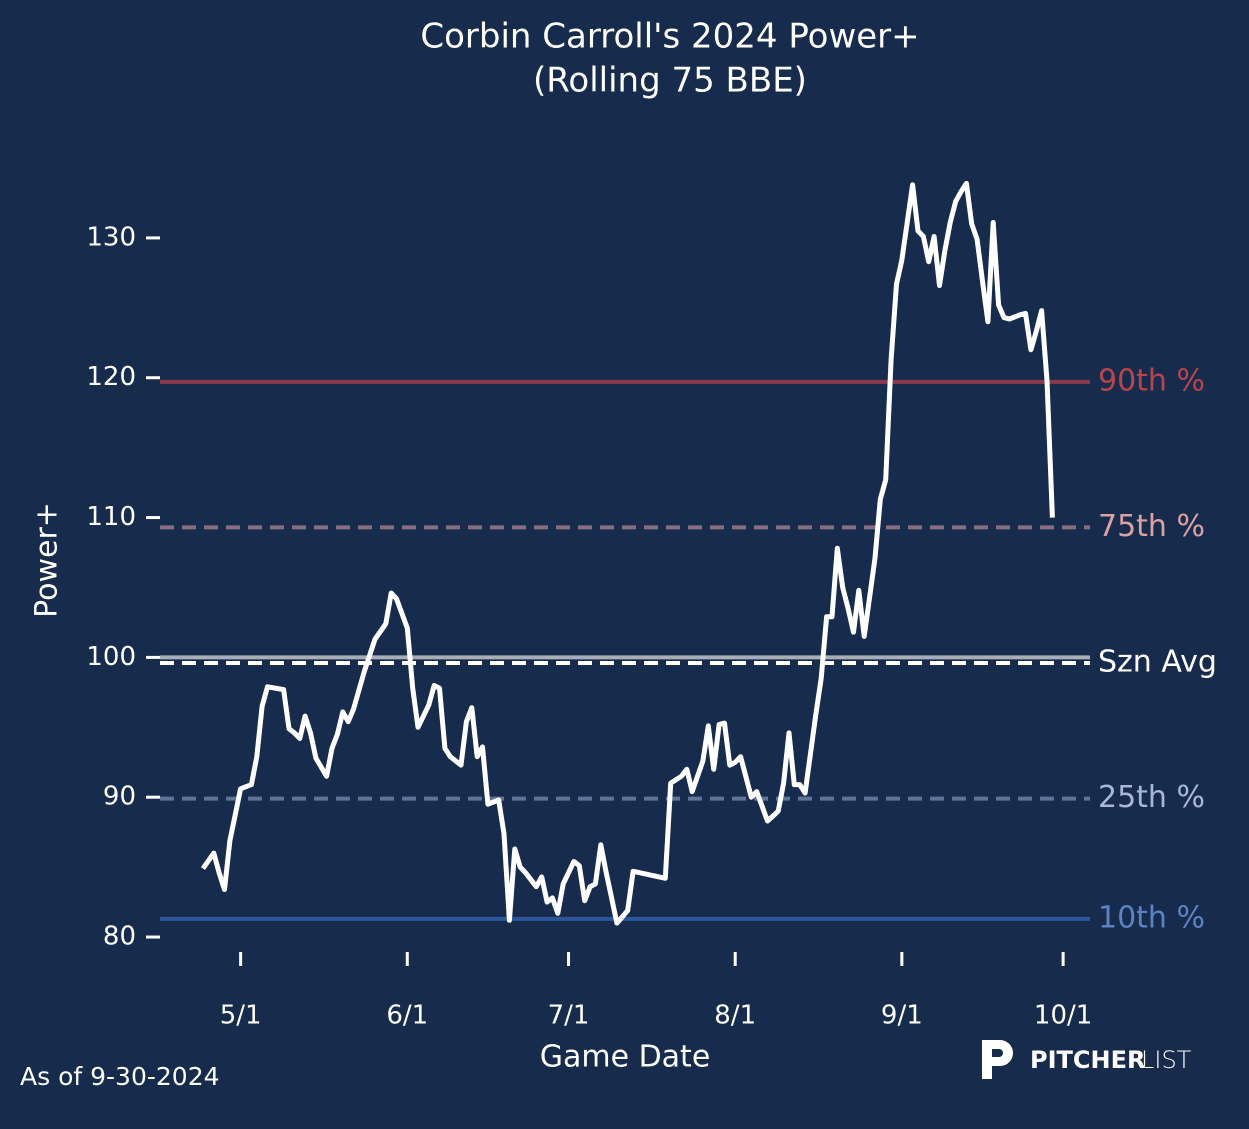 Image resolution: width=1249 pixels, height=1129 pixels. I want to click on y-tick-label: 120, so click(111, 377).